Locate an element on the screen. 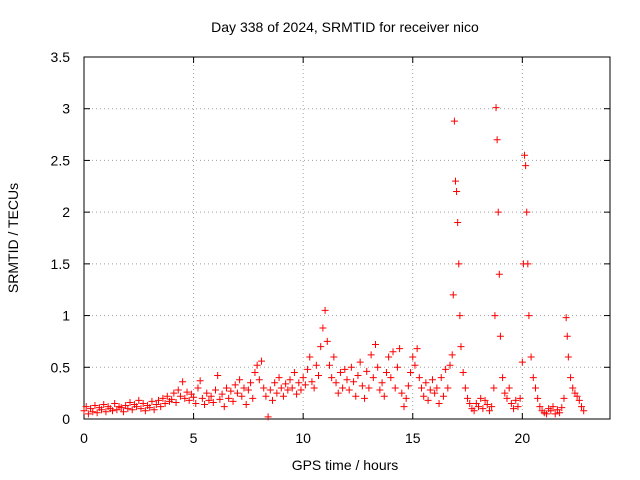 The width and height of the screenshot is (640, 480). y-tick-label: 0.5 is located at coordinates (61, 367).